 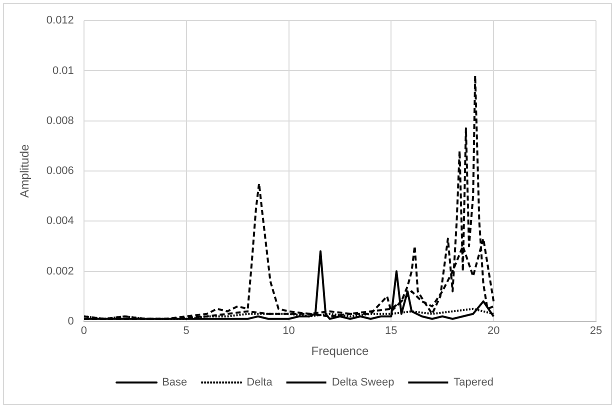 I want to click on legend-label: Delta Sweep, so click(x=363, y=382).